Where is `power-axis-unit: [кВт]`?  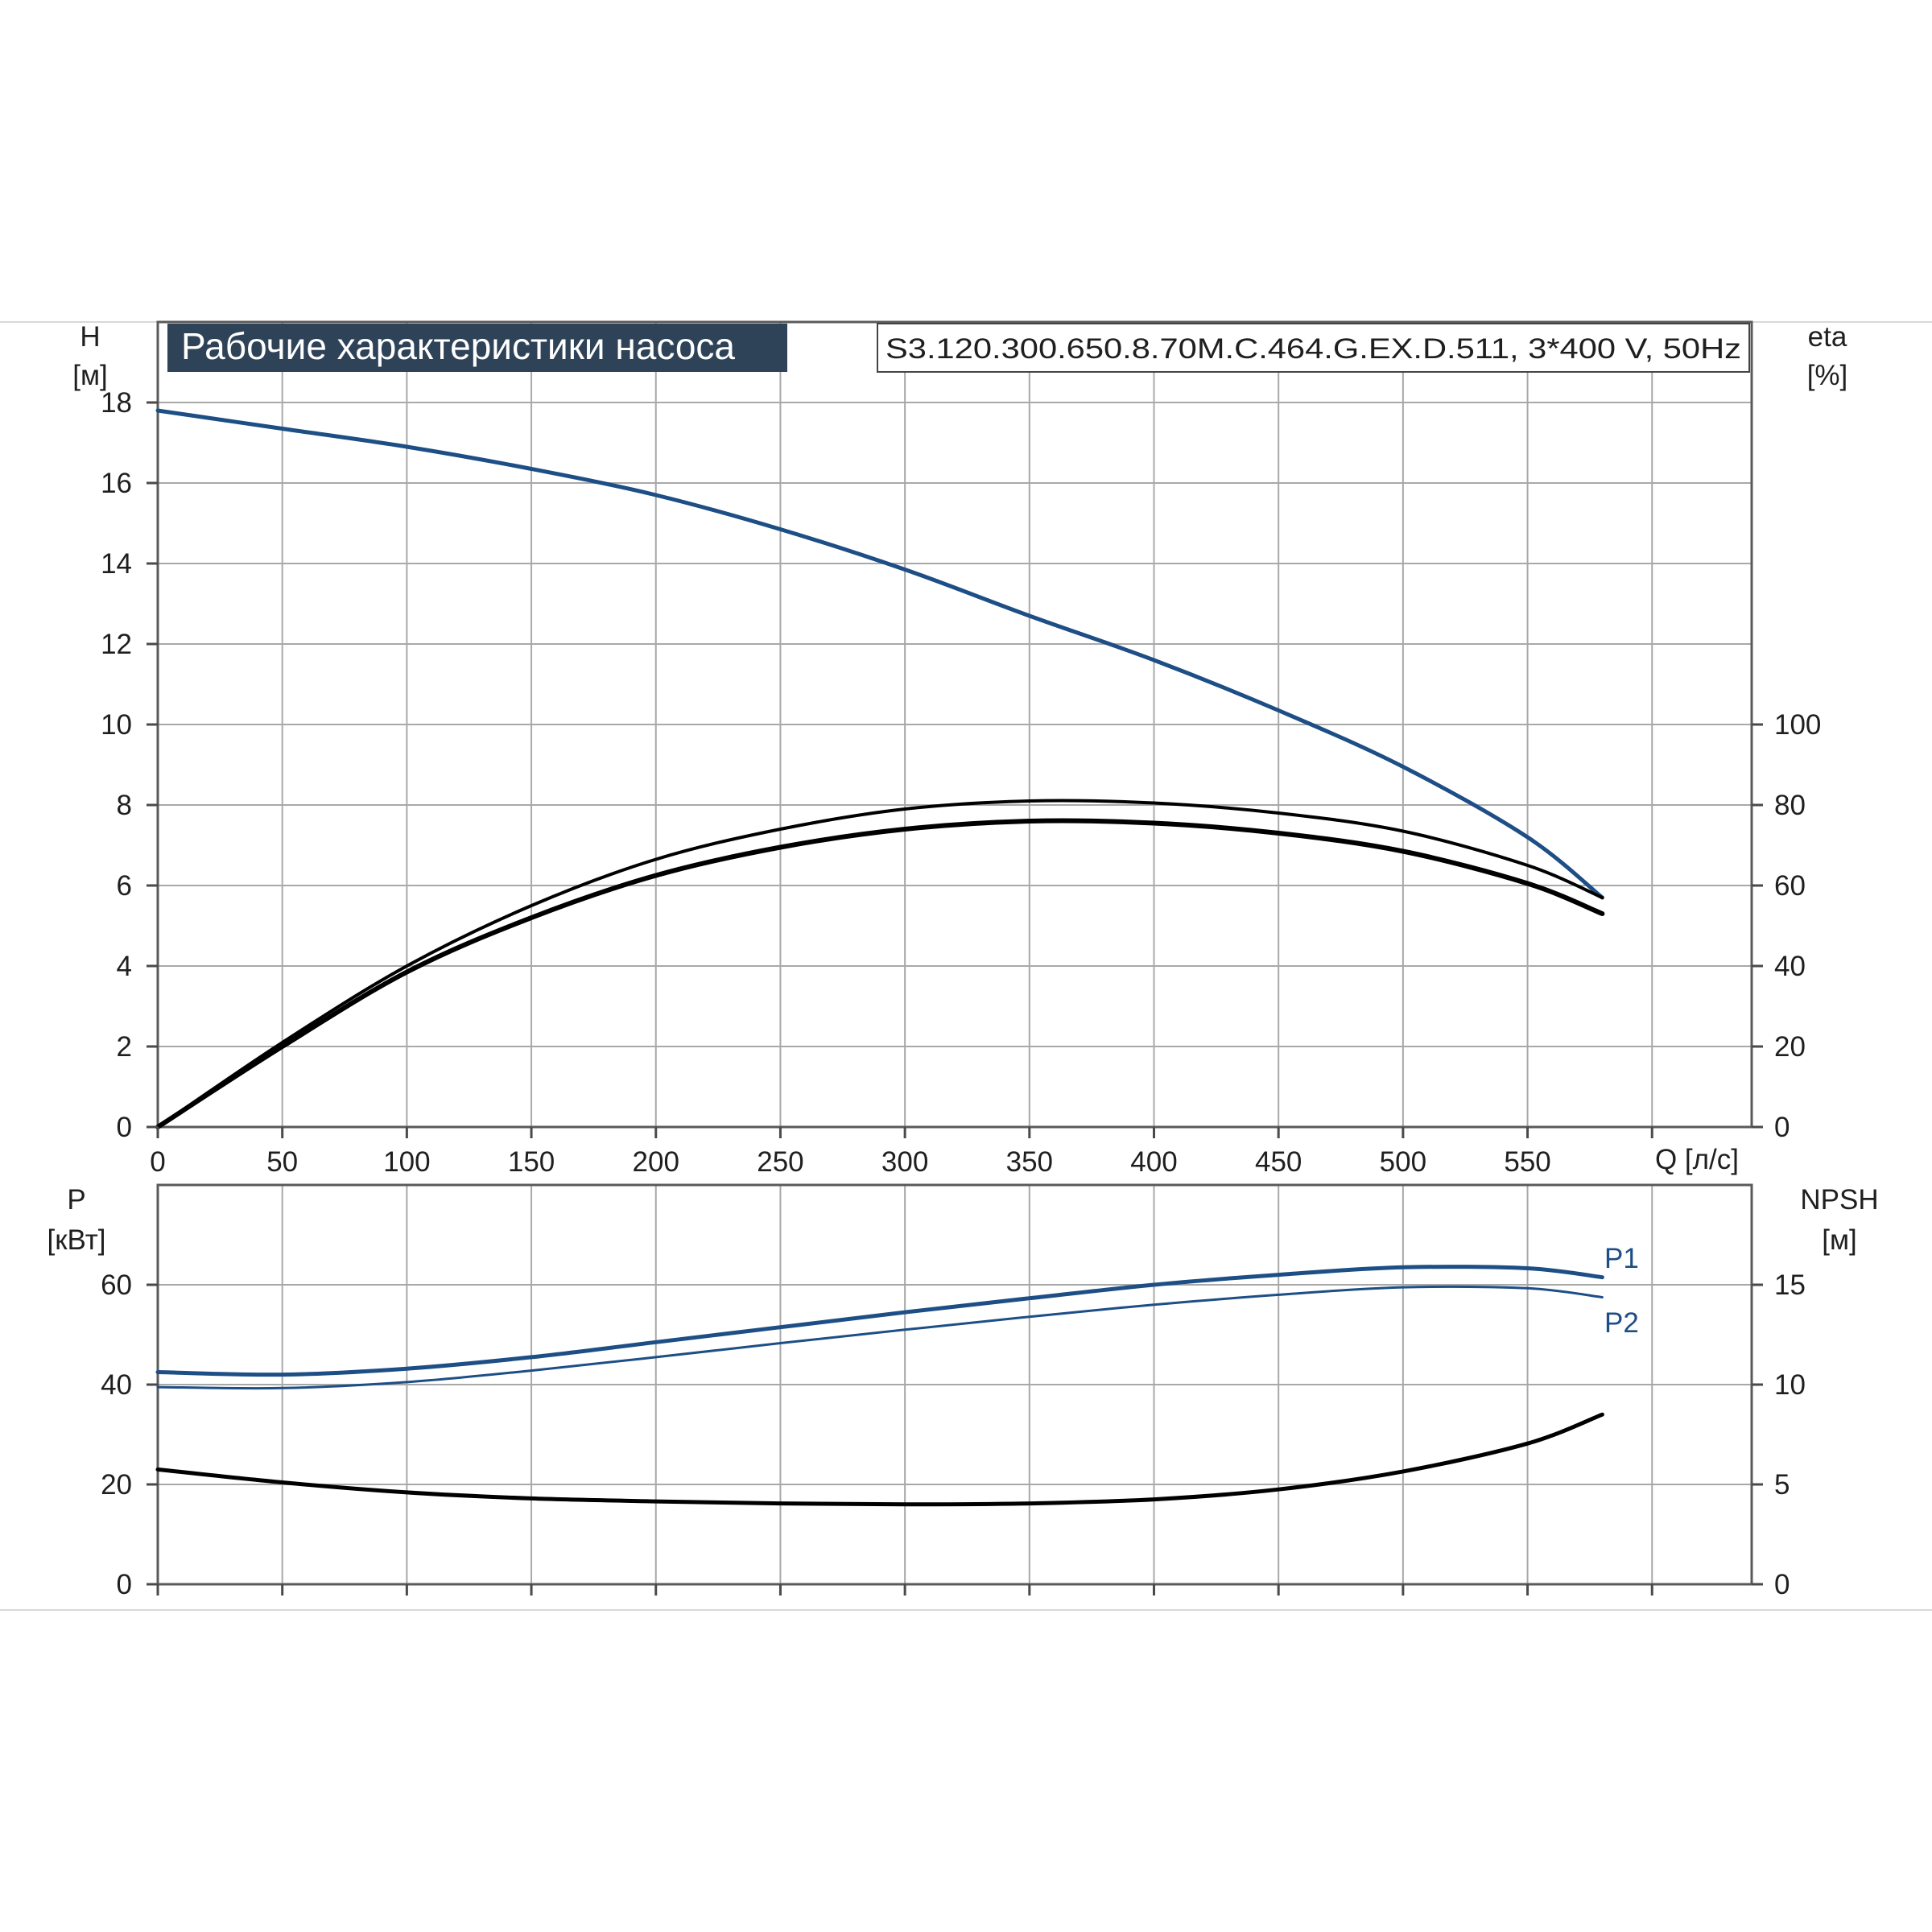 power-axis-unit: [кВт] is located at coordinates (76, 1240).